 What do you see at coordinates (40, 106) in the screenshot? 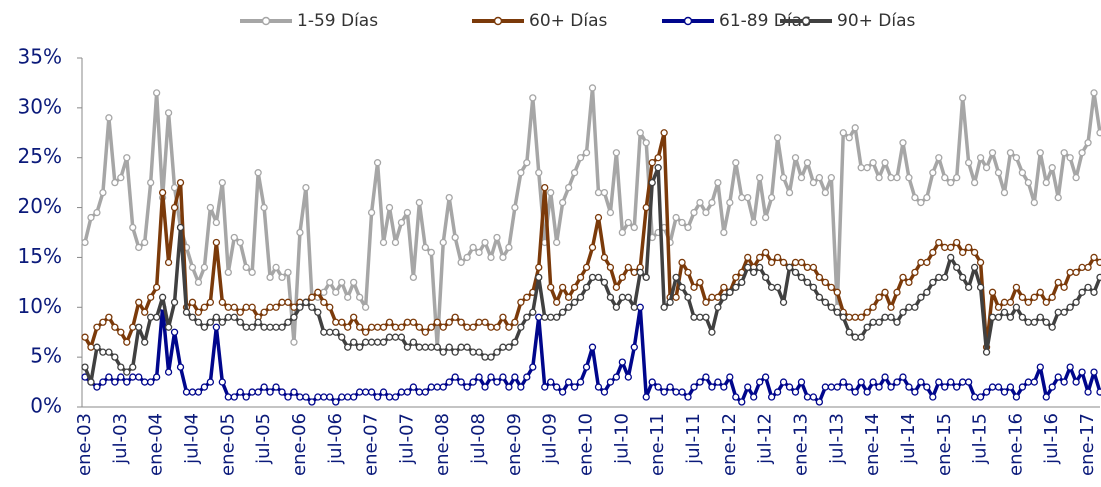
I see `y-tick-label: 30%` at bounding box center [40, 106].